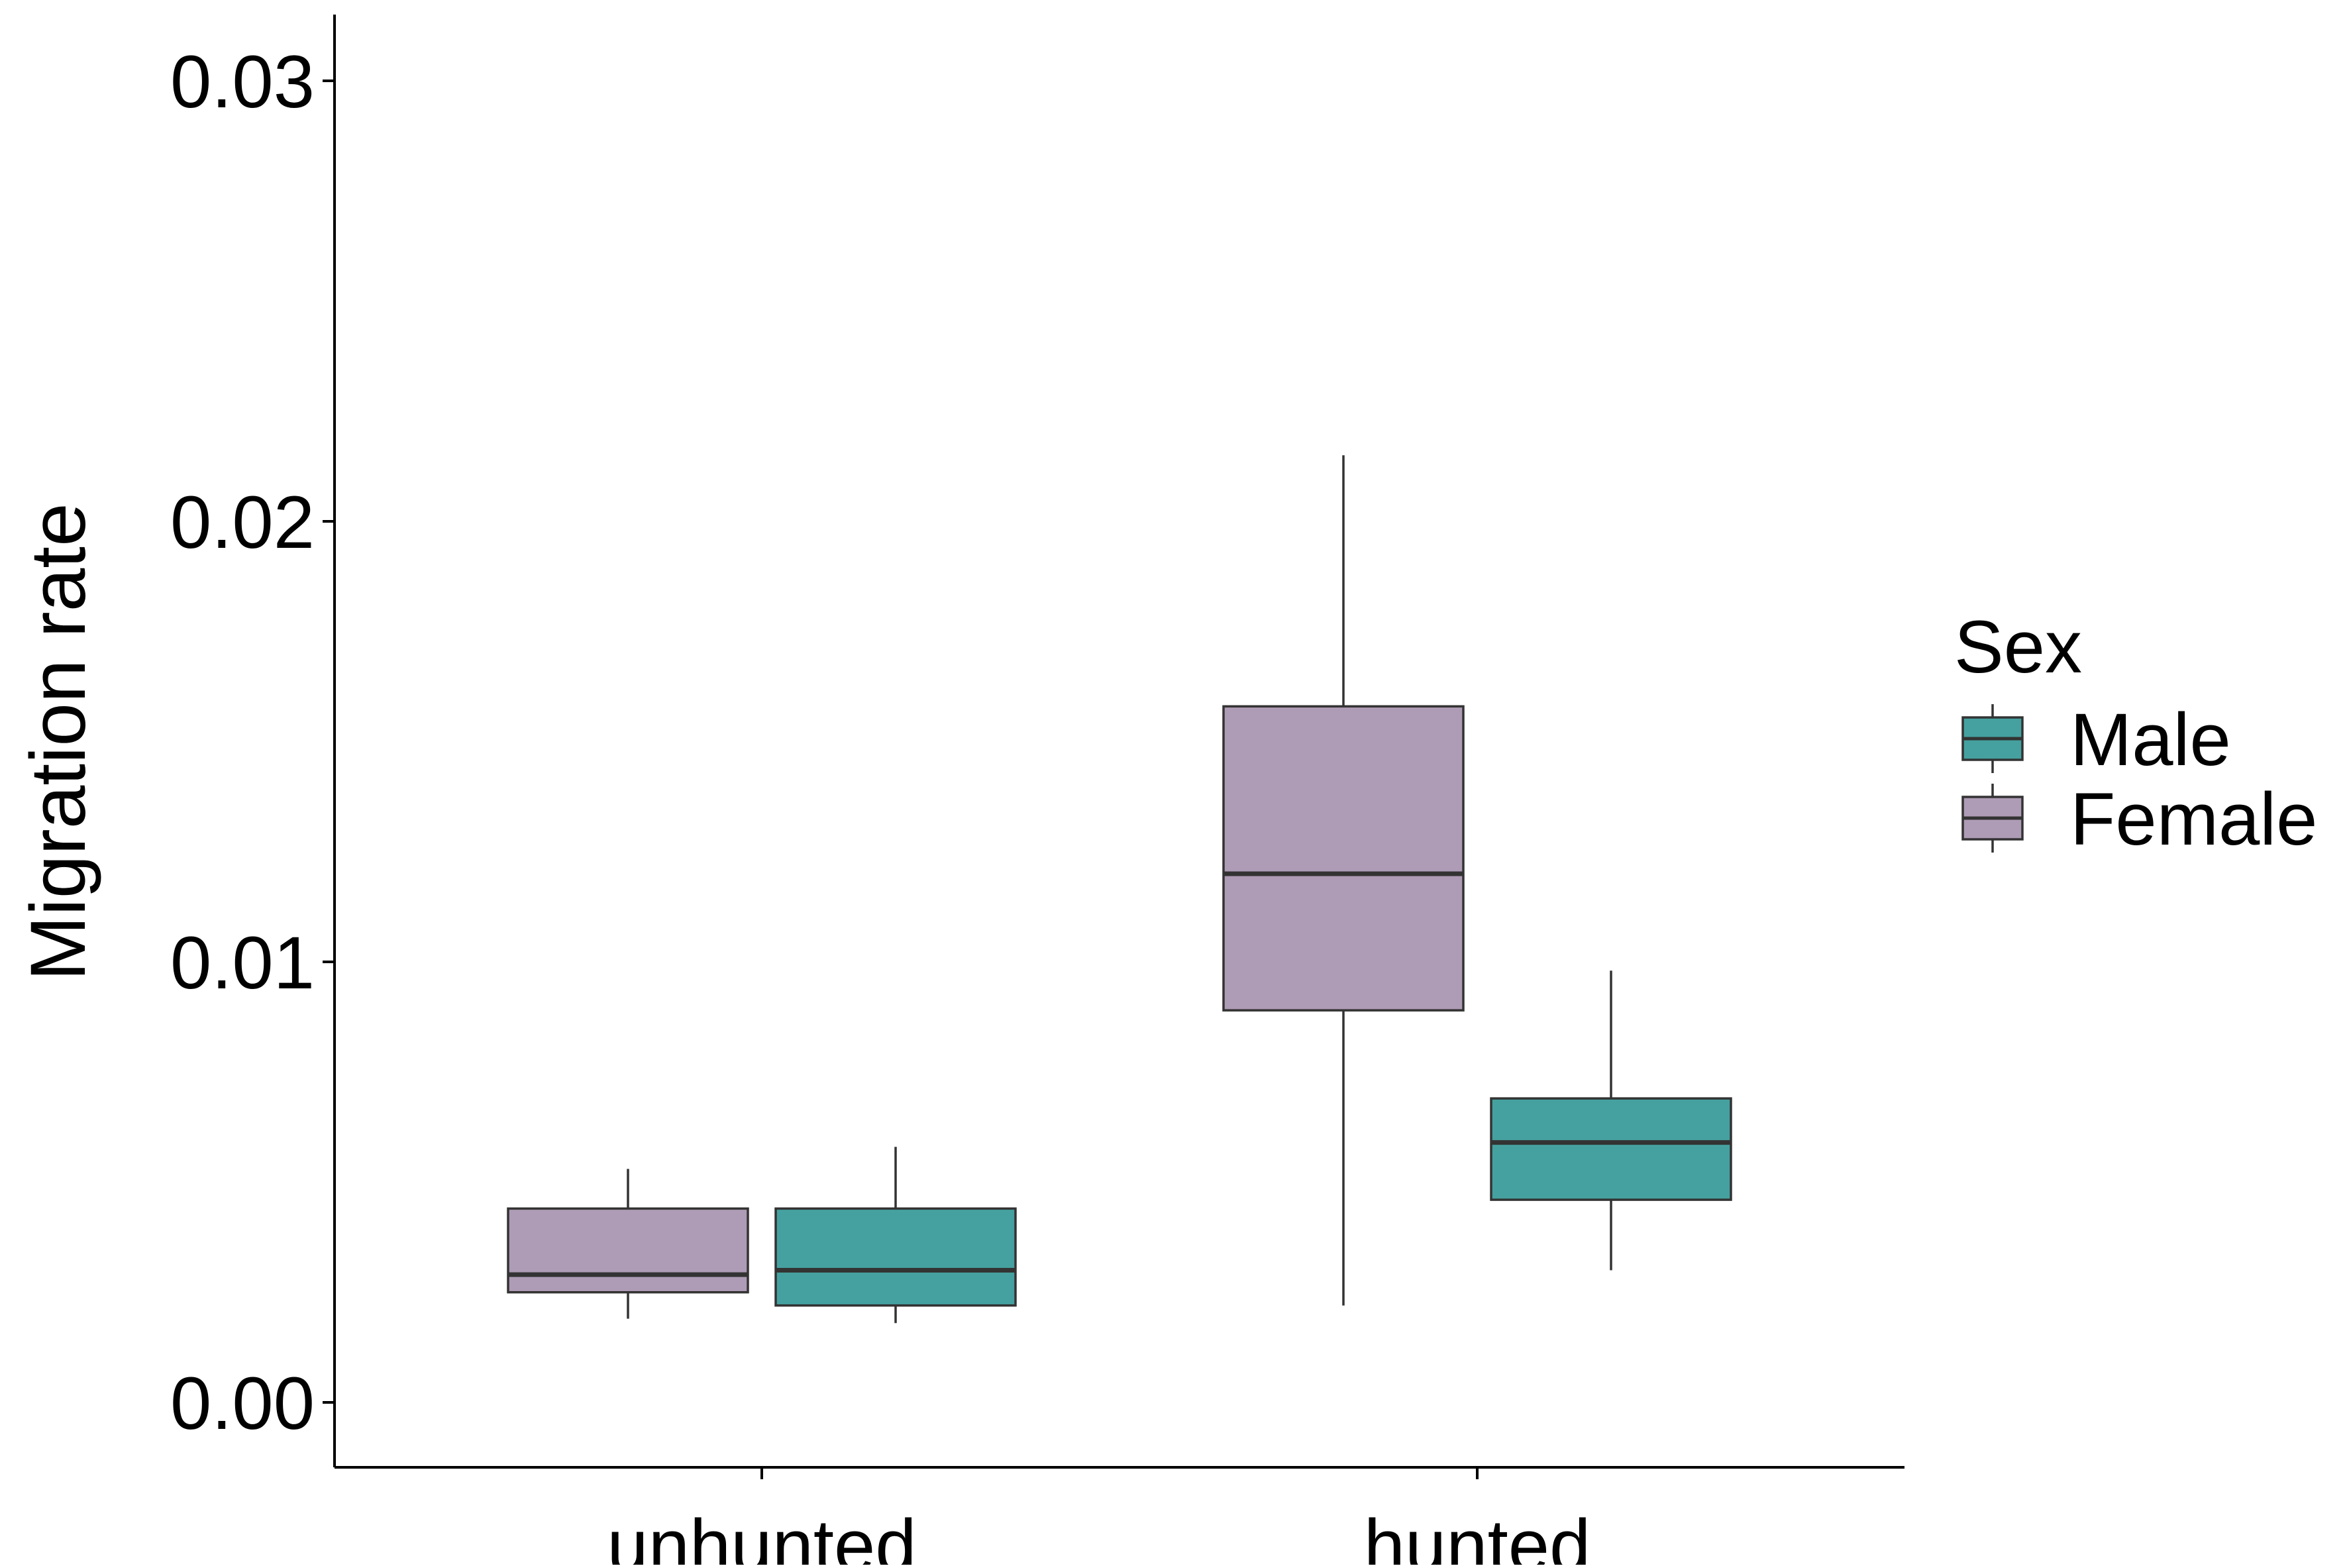 The width and height of the screenshot is (2347, 1568). Describe the element at coordinates (761, 1534) in the screenshot. I see `x-tick-label: unhunted` at that location.